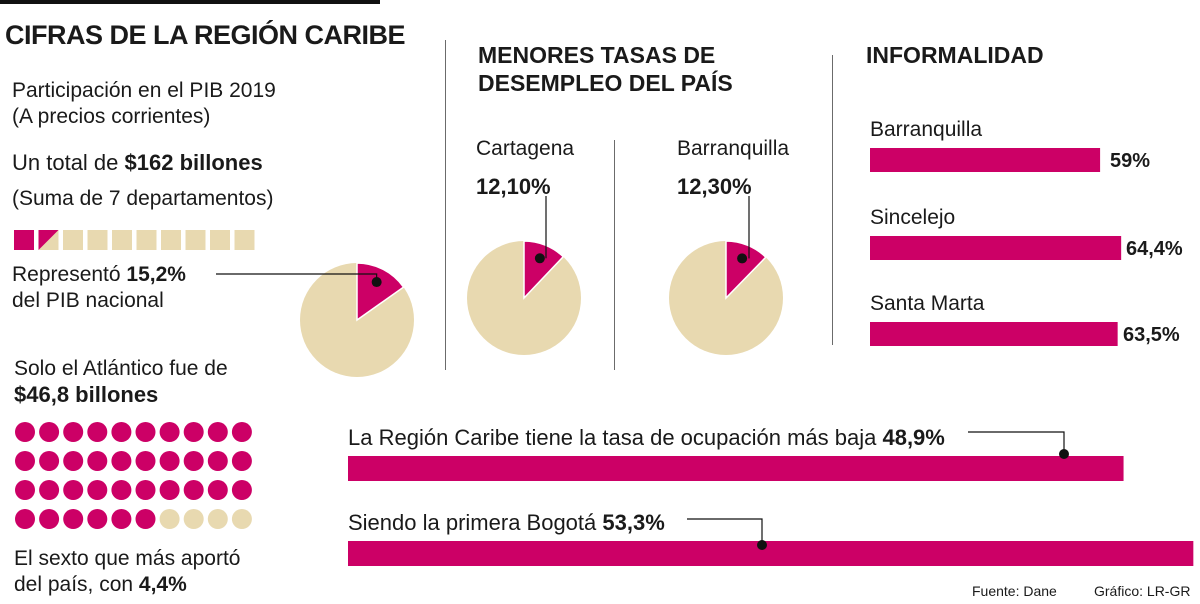 The height and width of the screenshot is (604, 1200). Describe the element at coordinates (913, 437) in the screenshot. I see `ocupacion-caribe-value: 48,9%` at that location.